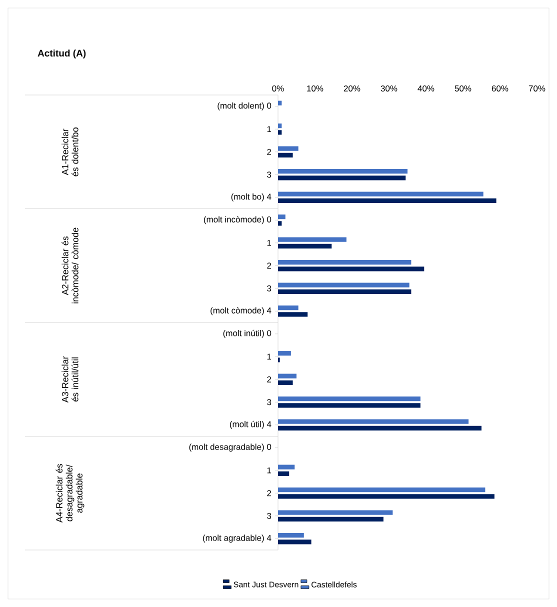 The width and height of the screenshot is (557, 607). Describe the element at coordinates (266, 585) in the screenshot. I see `legend-label: Sant Just Desvern` at that location.